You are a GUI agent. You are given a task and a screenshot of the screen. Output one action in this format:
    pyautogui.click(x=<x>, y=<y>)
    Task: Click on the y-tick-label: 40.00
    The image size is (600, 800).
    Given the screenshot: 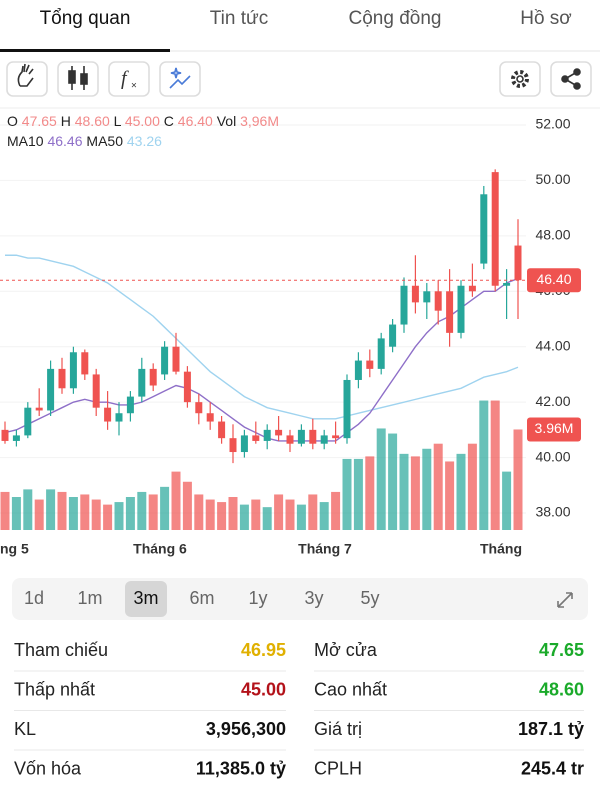 What is the action you would take?
    pyautogui.click(x=552, y=456)
    